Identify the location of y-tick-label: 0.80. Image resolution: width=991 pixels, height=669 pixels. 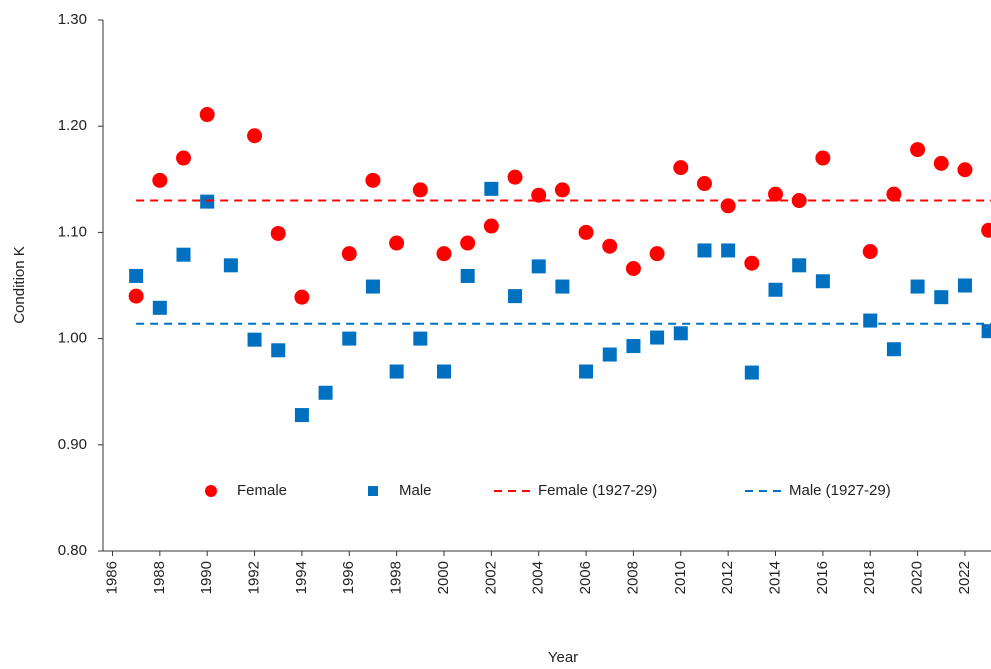
(72, 550).